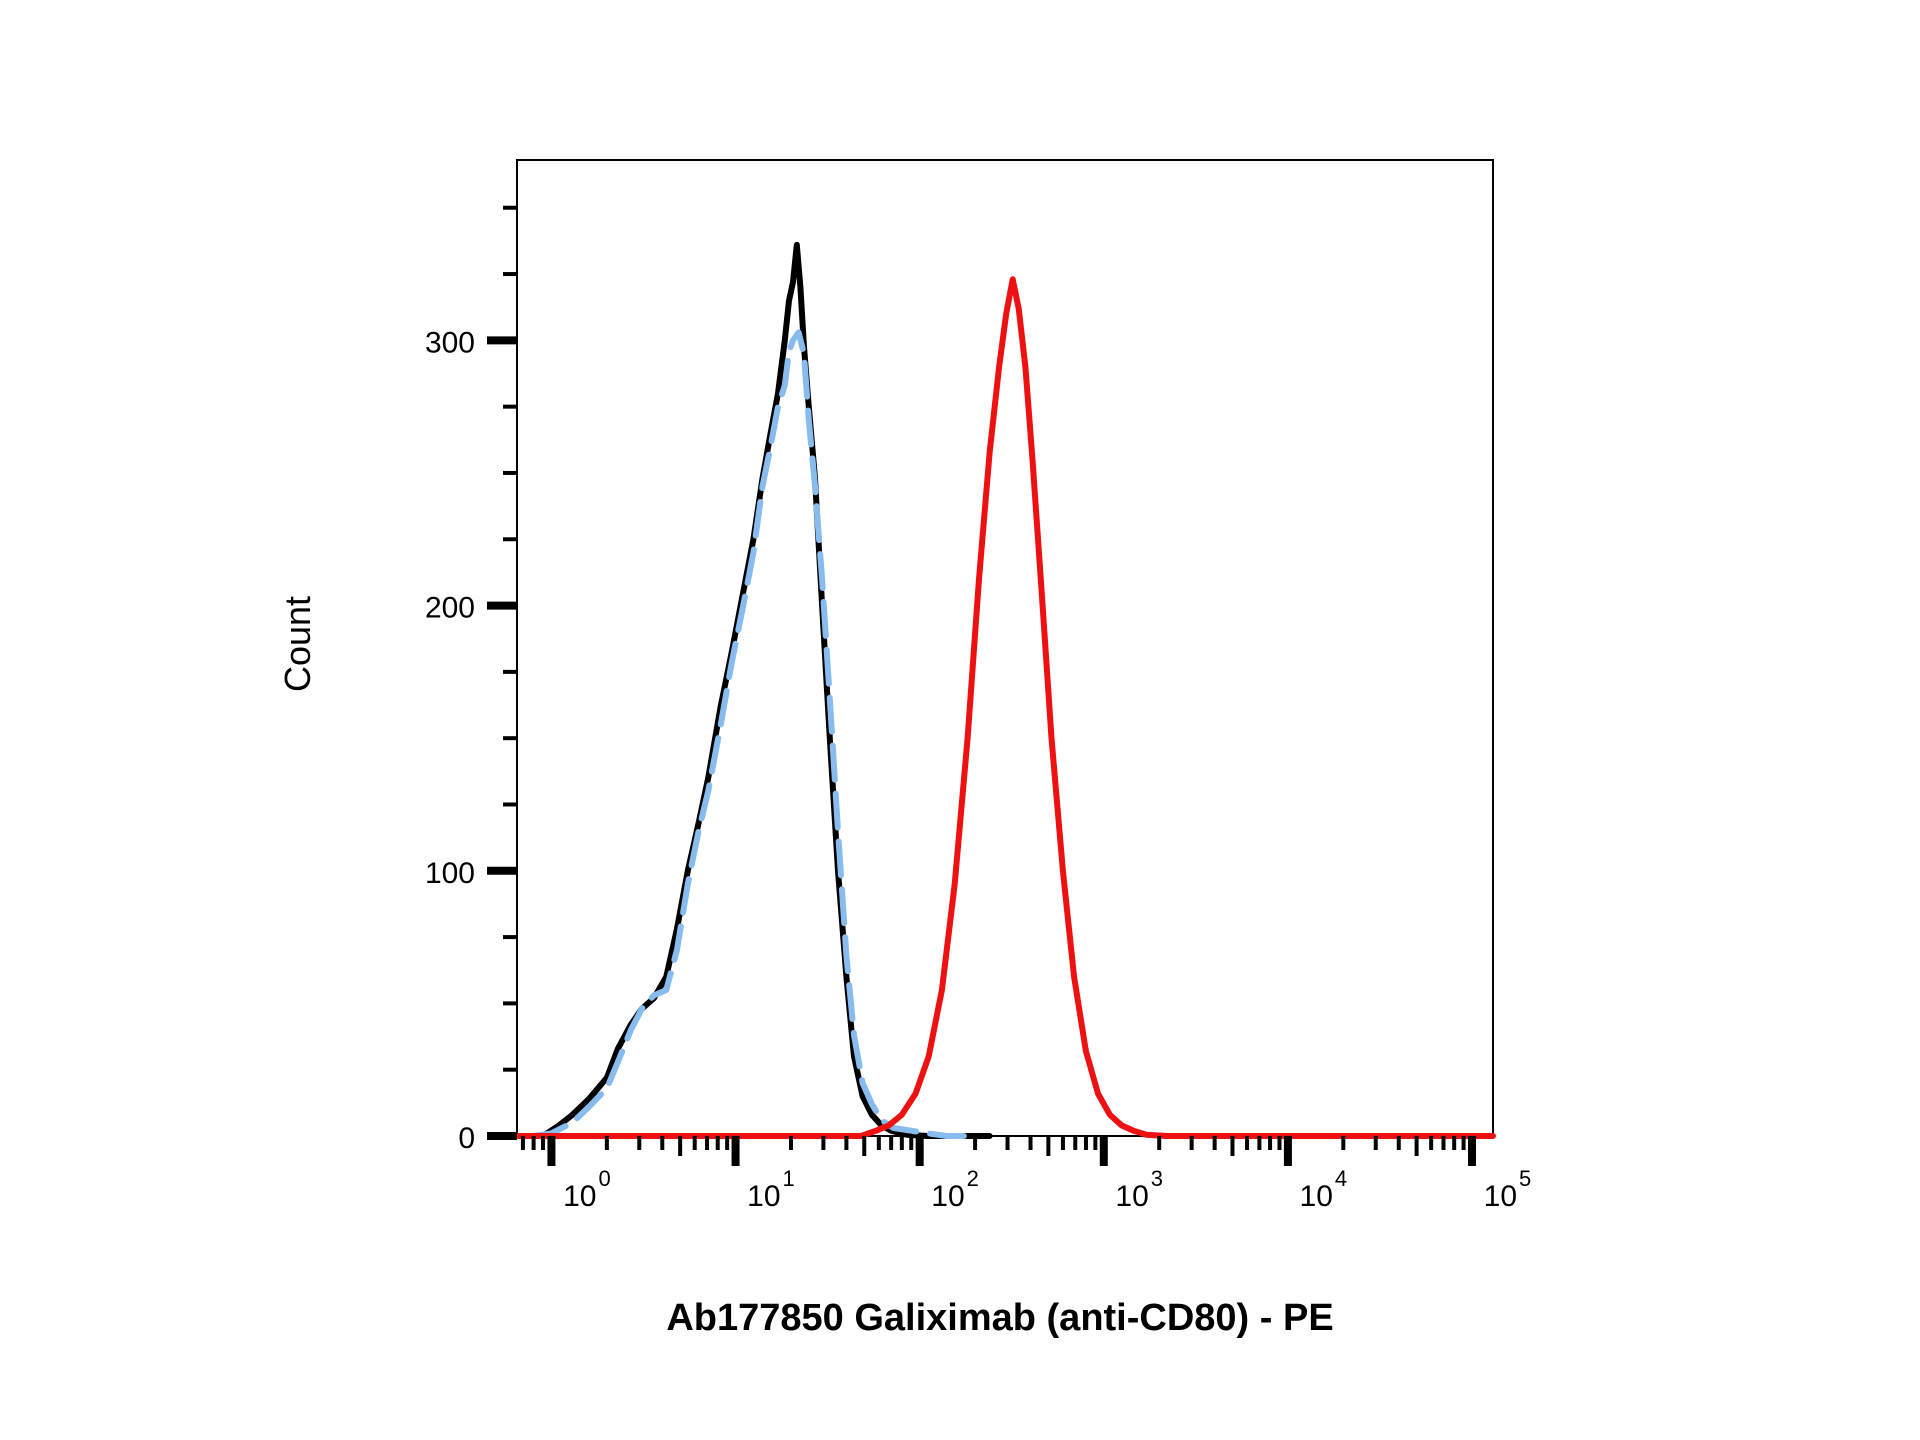 The image size is (1920, 1440). Describe the element at coordinates (789, 1178) in the screenshot. I see `x-tick-label-exponent: 1` at that location.